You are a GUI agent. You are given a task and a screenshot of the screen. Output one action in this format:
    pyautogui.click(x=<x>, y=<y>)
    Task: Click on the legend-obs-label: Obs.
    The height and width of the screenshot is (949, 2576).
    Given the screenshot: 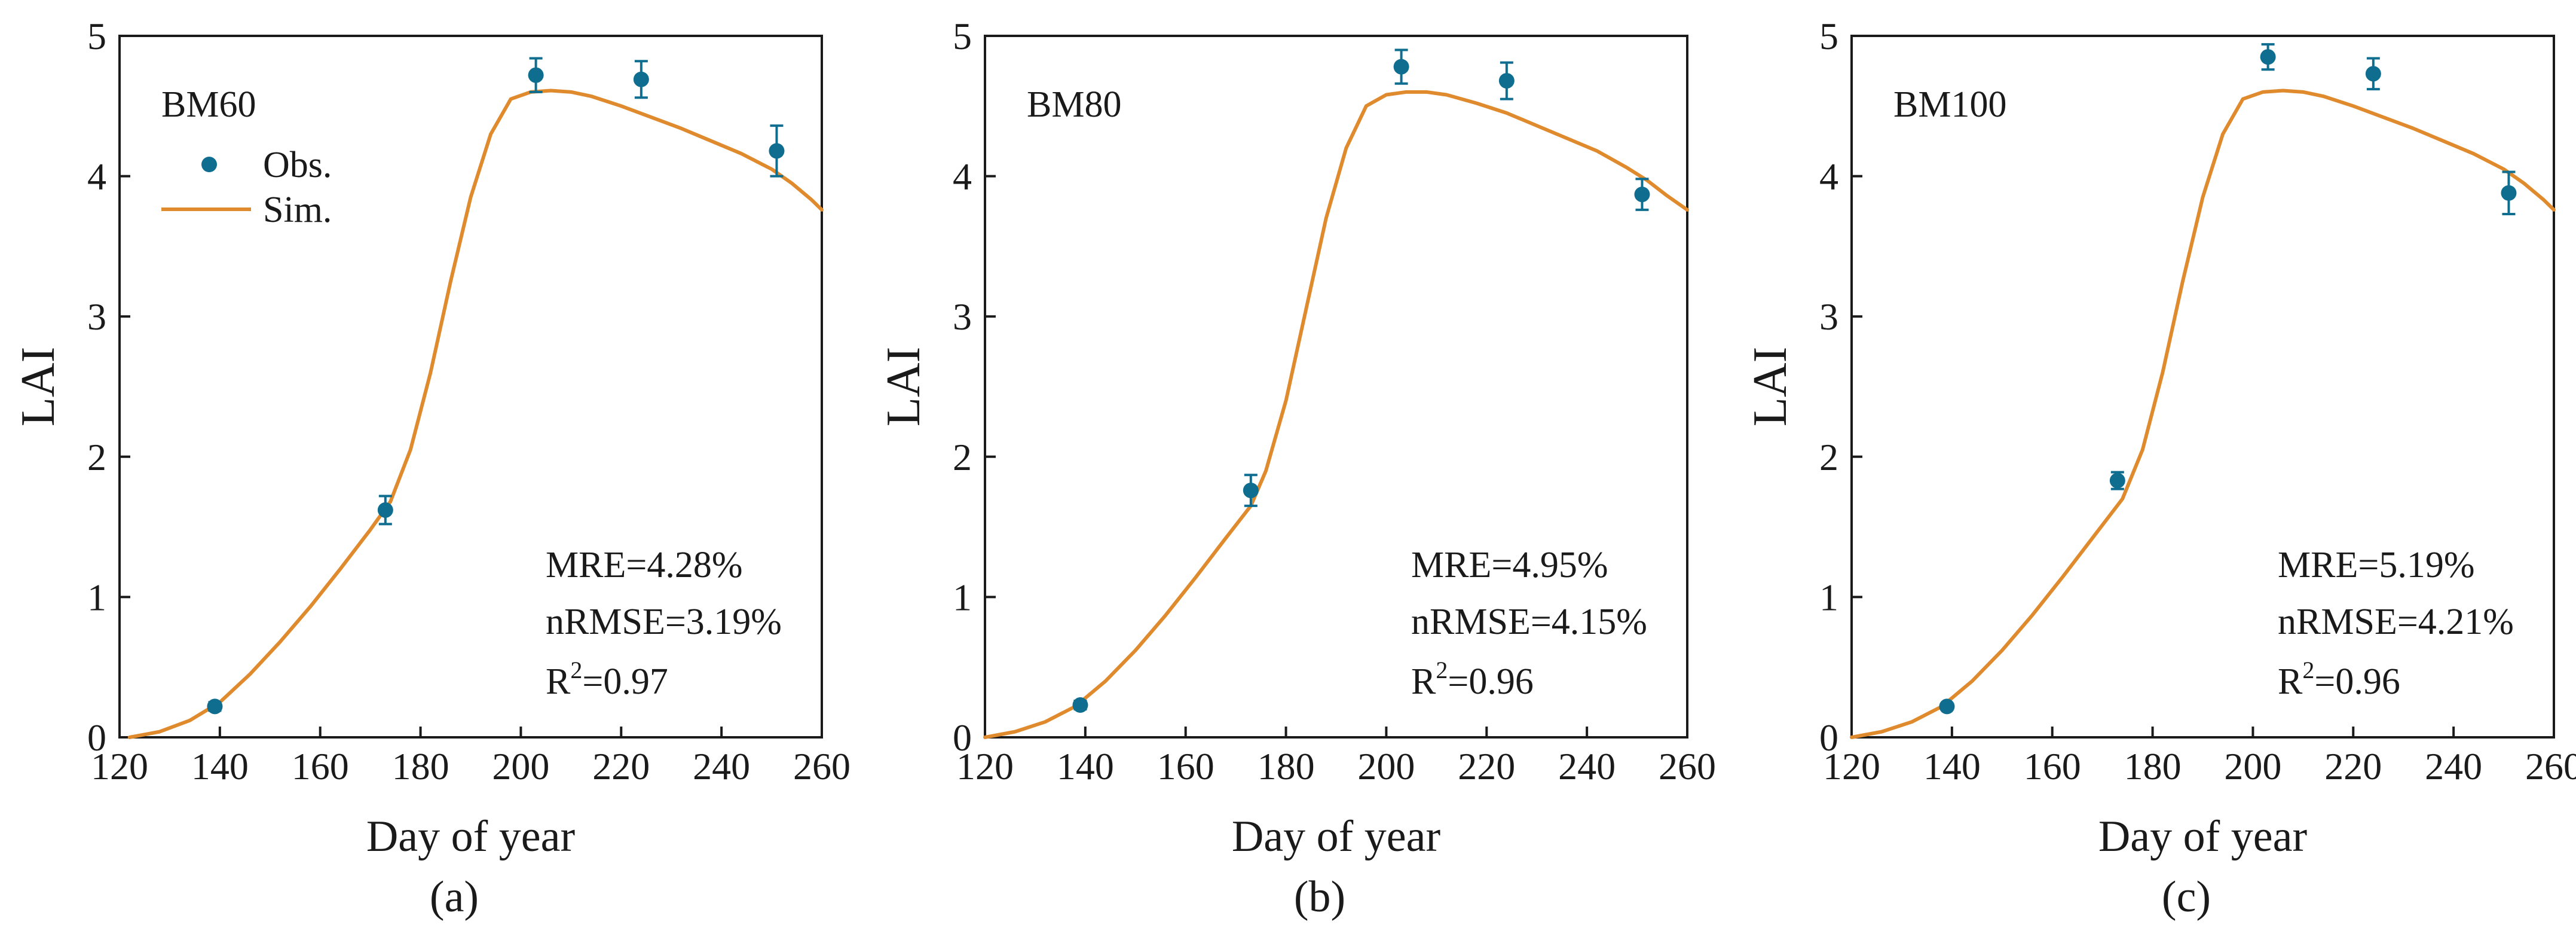 What is the action you would take?
    pyautogui.click(x=297, y=165)
    